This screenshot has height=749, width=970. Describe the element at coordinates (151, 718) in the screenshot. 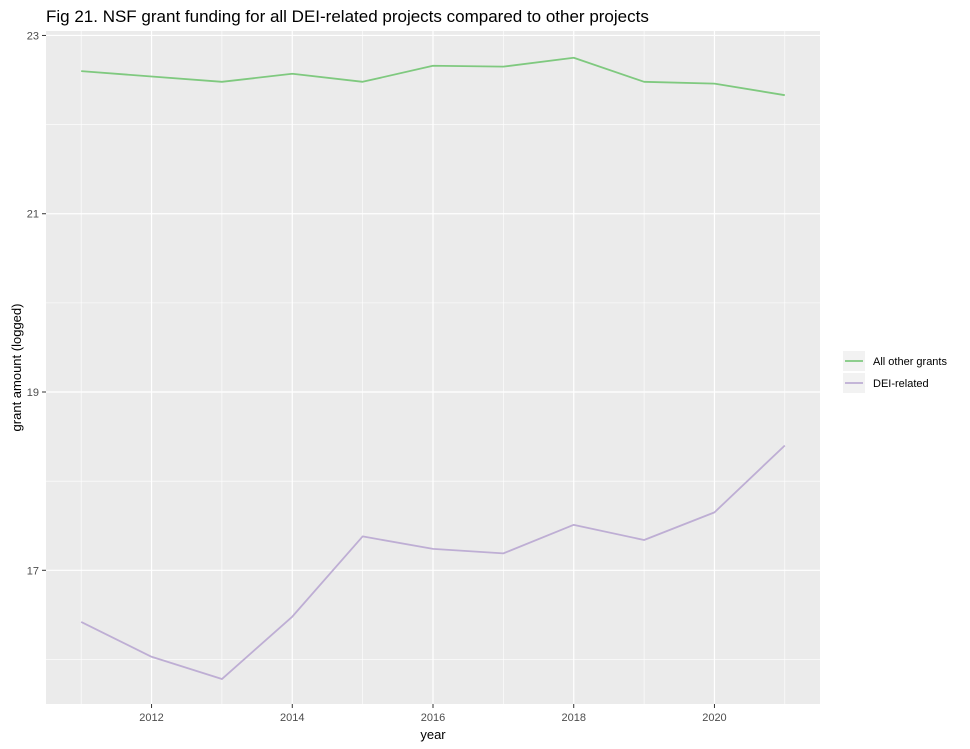

I see `x-tick-label: 2012` at that location.